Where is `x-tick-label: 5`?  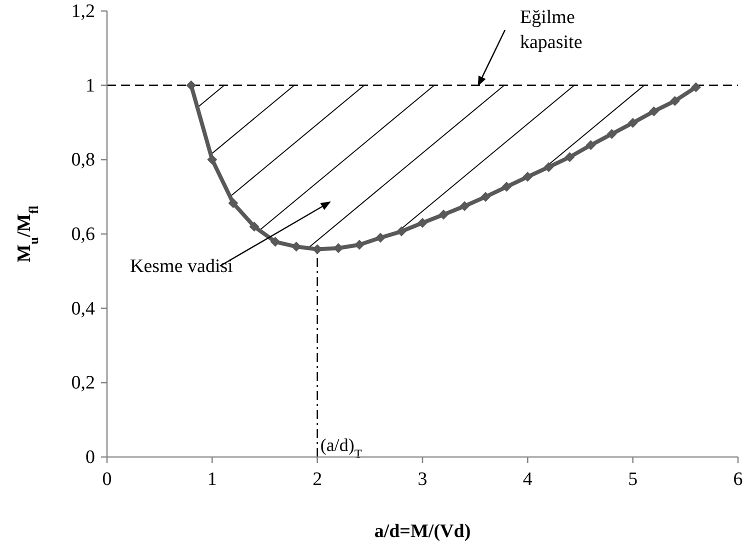 x-tick-label: 5 is located at coordinates (633, 479).